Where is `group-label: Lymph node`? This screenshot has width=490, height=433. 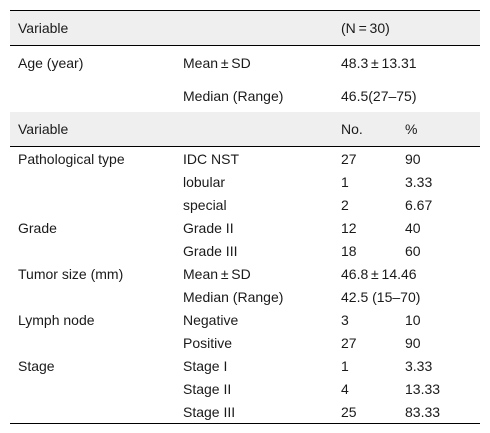 group-label: Lymph node is located at coordinates (56, 319).